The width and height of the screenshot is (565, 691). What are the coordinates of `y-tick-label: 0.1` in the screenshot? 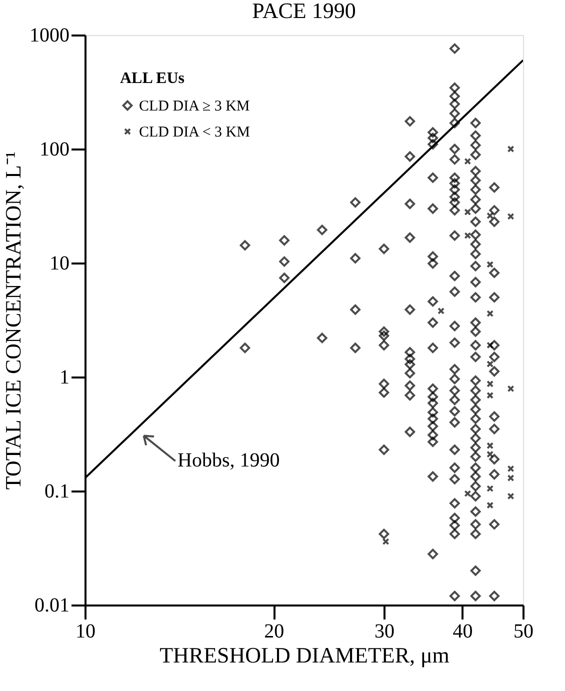 It's located at (57, 491).